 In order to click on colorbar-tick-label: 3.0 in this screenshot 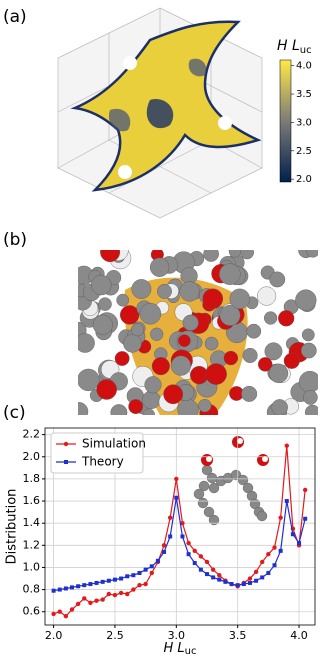, I will do `click(304, 122)`.